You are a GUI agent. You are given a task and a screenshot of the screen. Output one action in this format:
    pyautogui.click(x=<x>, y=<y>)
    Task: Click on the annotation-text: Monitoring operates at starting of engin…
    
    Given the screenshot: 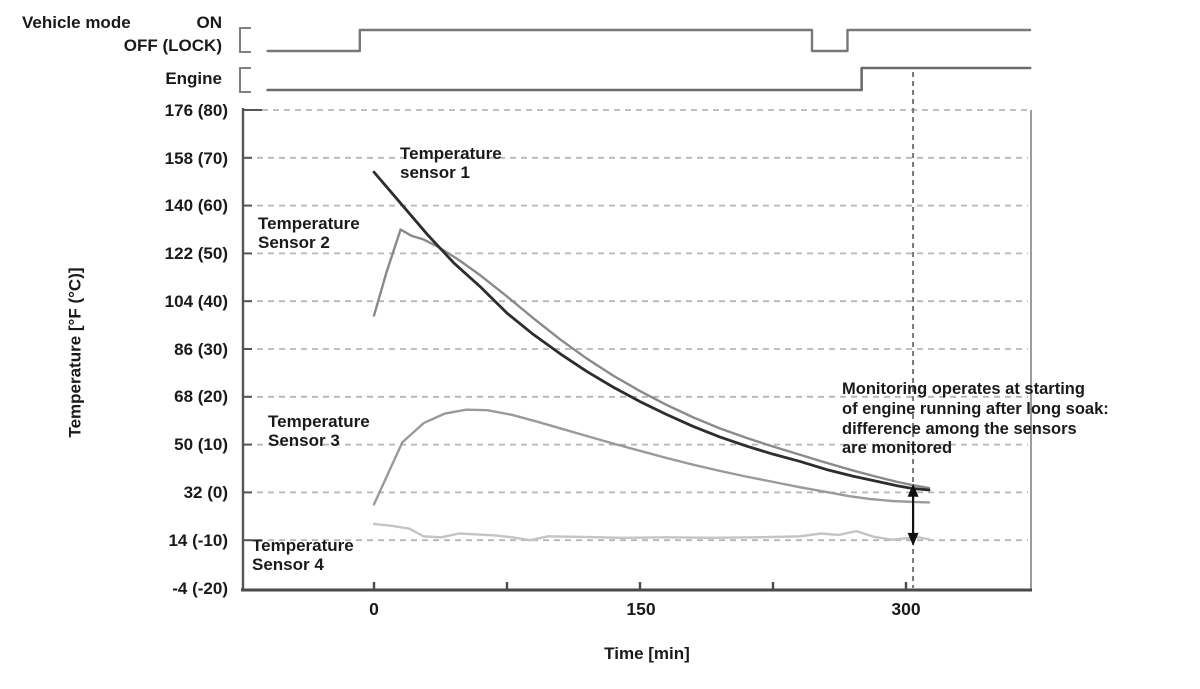 What is the action you would take?
    pyautogui.click(x=975, y=419)
    